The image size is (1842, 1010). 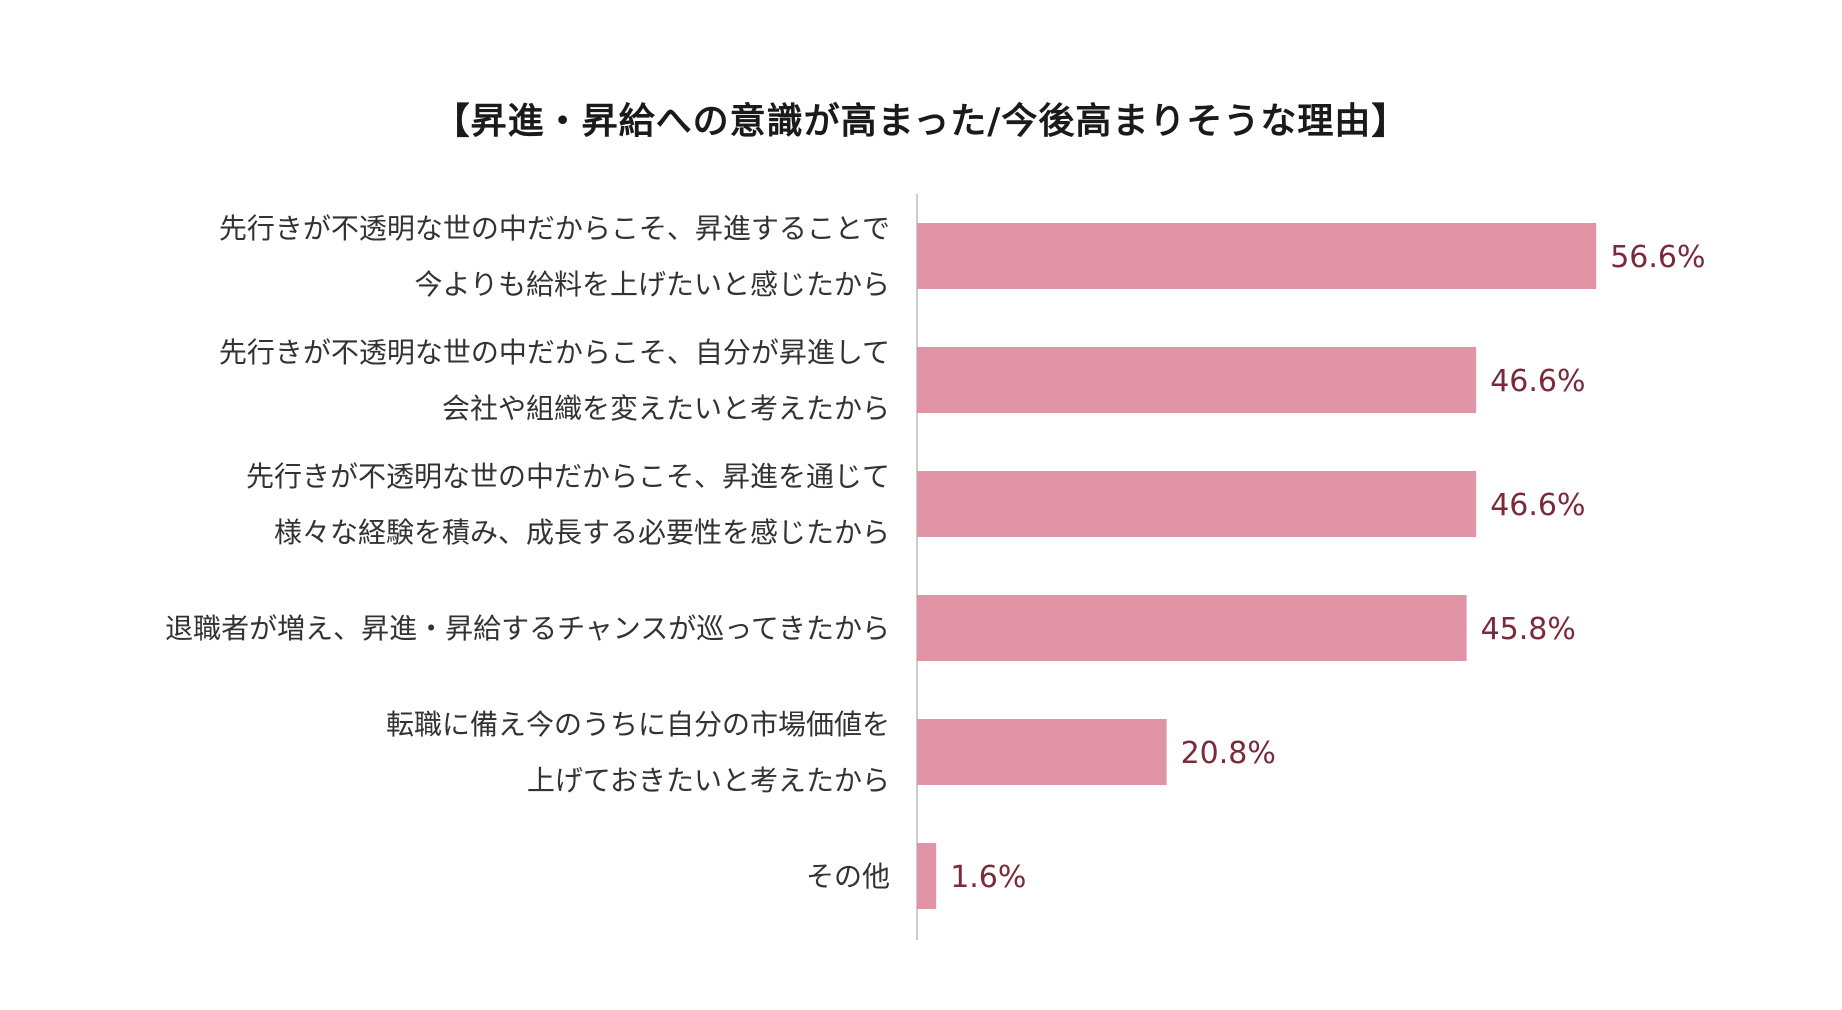 I want to click on value-label-4: 45.8%, so click(x=1528, y=629).